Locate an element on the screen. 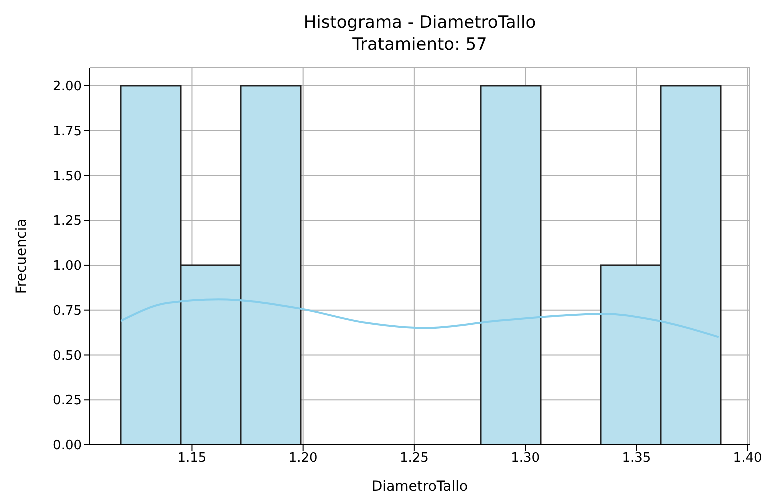  chart-subtitle: Tratamiento: 57 is located at coordinates (420, 45).